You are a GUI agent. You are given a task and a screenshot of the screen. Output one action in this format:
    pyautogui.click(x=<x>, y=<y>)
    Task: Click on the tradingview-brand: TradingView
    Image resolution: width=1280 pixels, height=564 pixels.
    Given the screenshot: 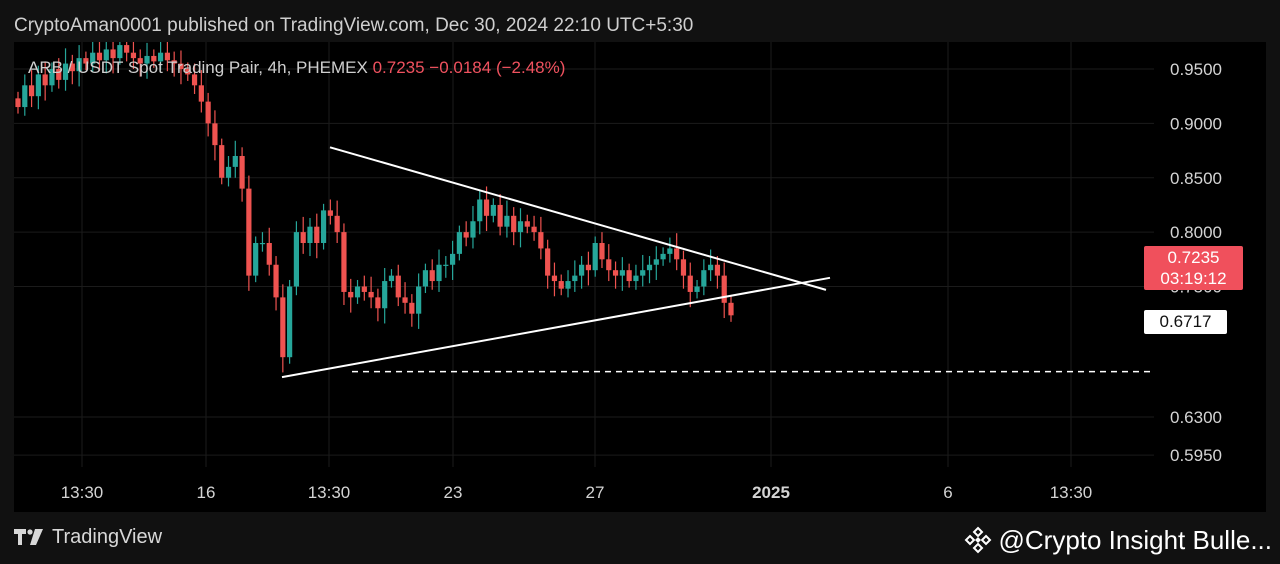 What is the action you would take?
    pyautogui.click(x=88, y=537)
    